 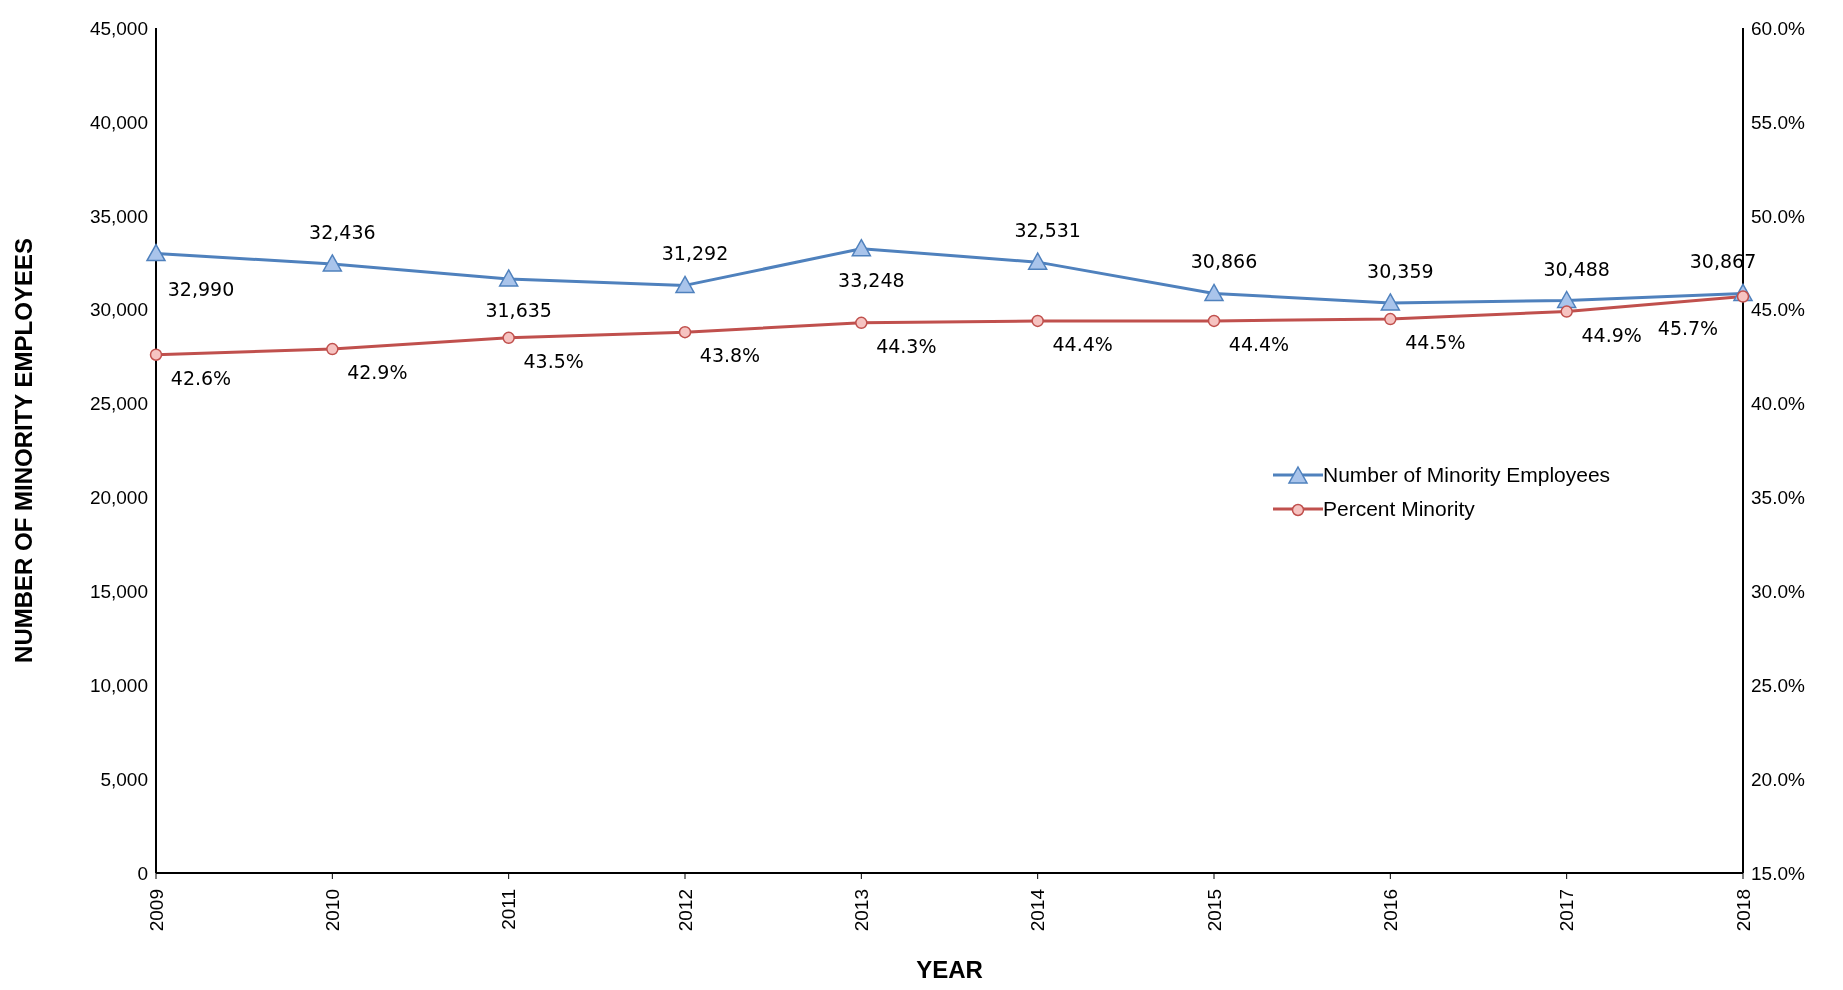 I want to click on legend-label: Percent Minority, so click(x=1399, y=509).